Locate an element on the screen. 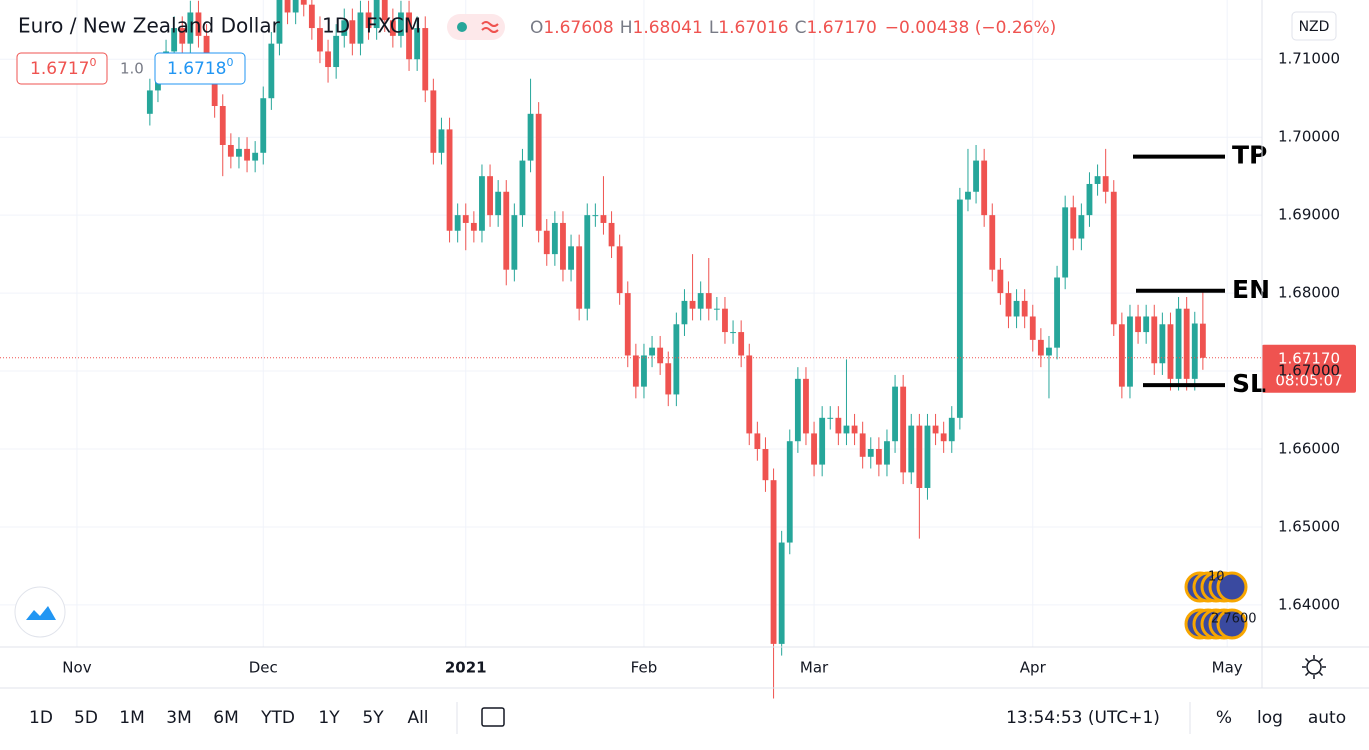 The image size is (1369, 750). market-open-dot is located at coordinates (462, 27).